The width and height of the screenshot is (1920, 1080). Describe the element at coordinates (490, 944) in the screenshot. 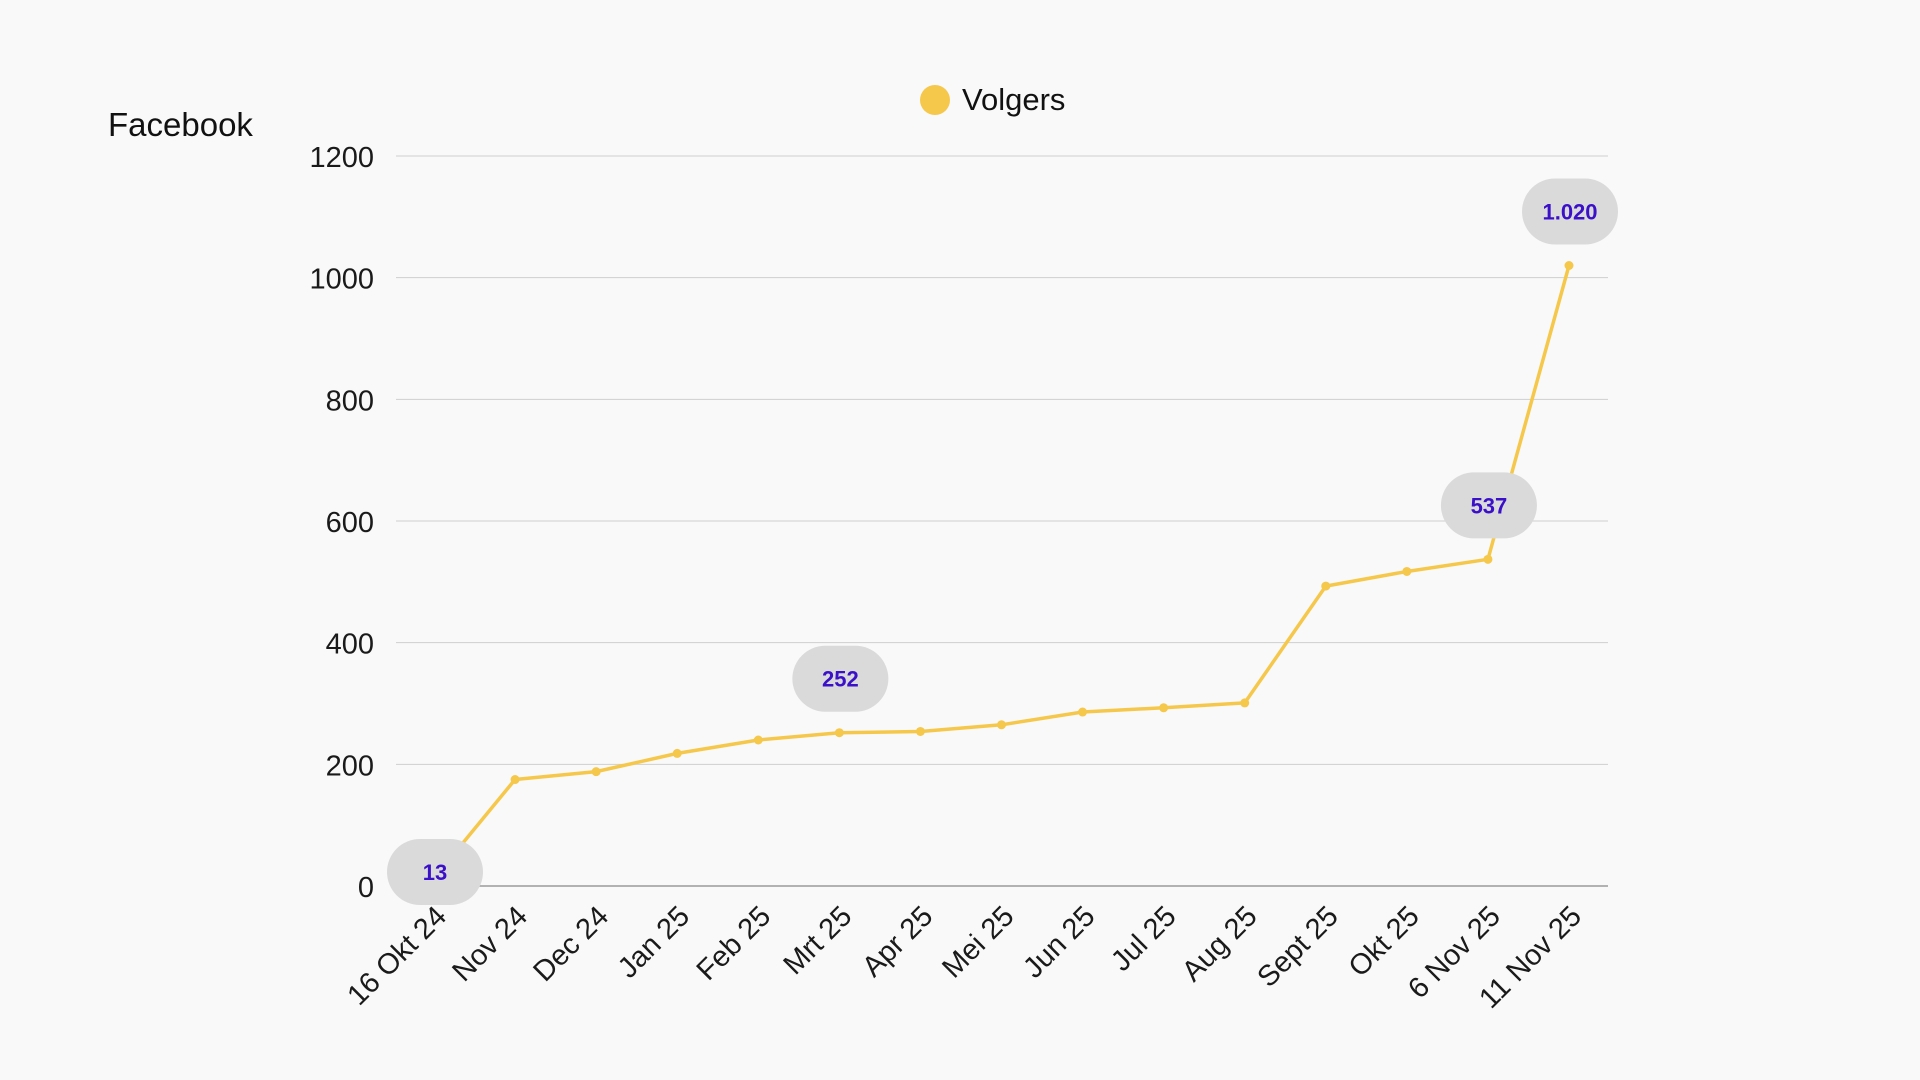

I see `x-tick-label: Nov 24` at that location.